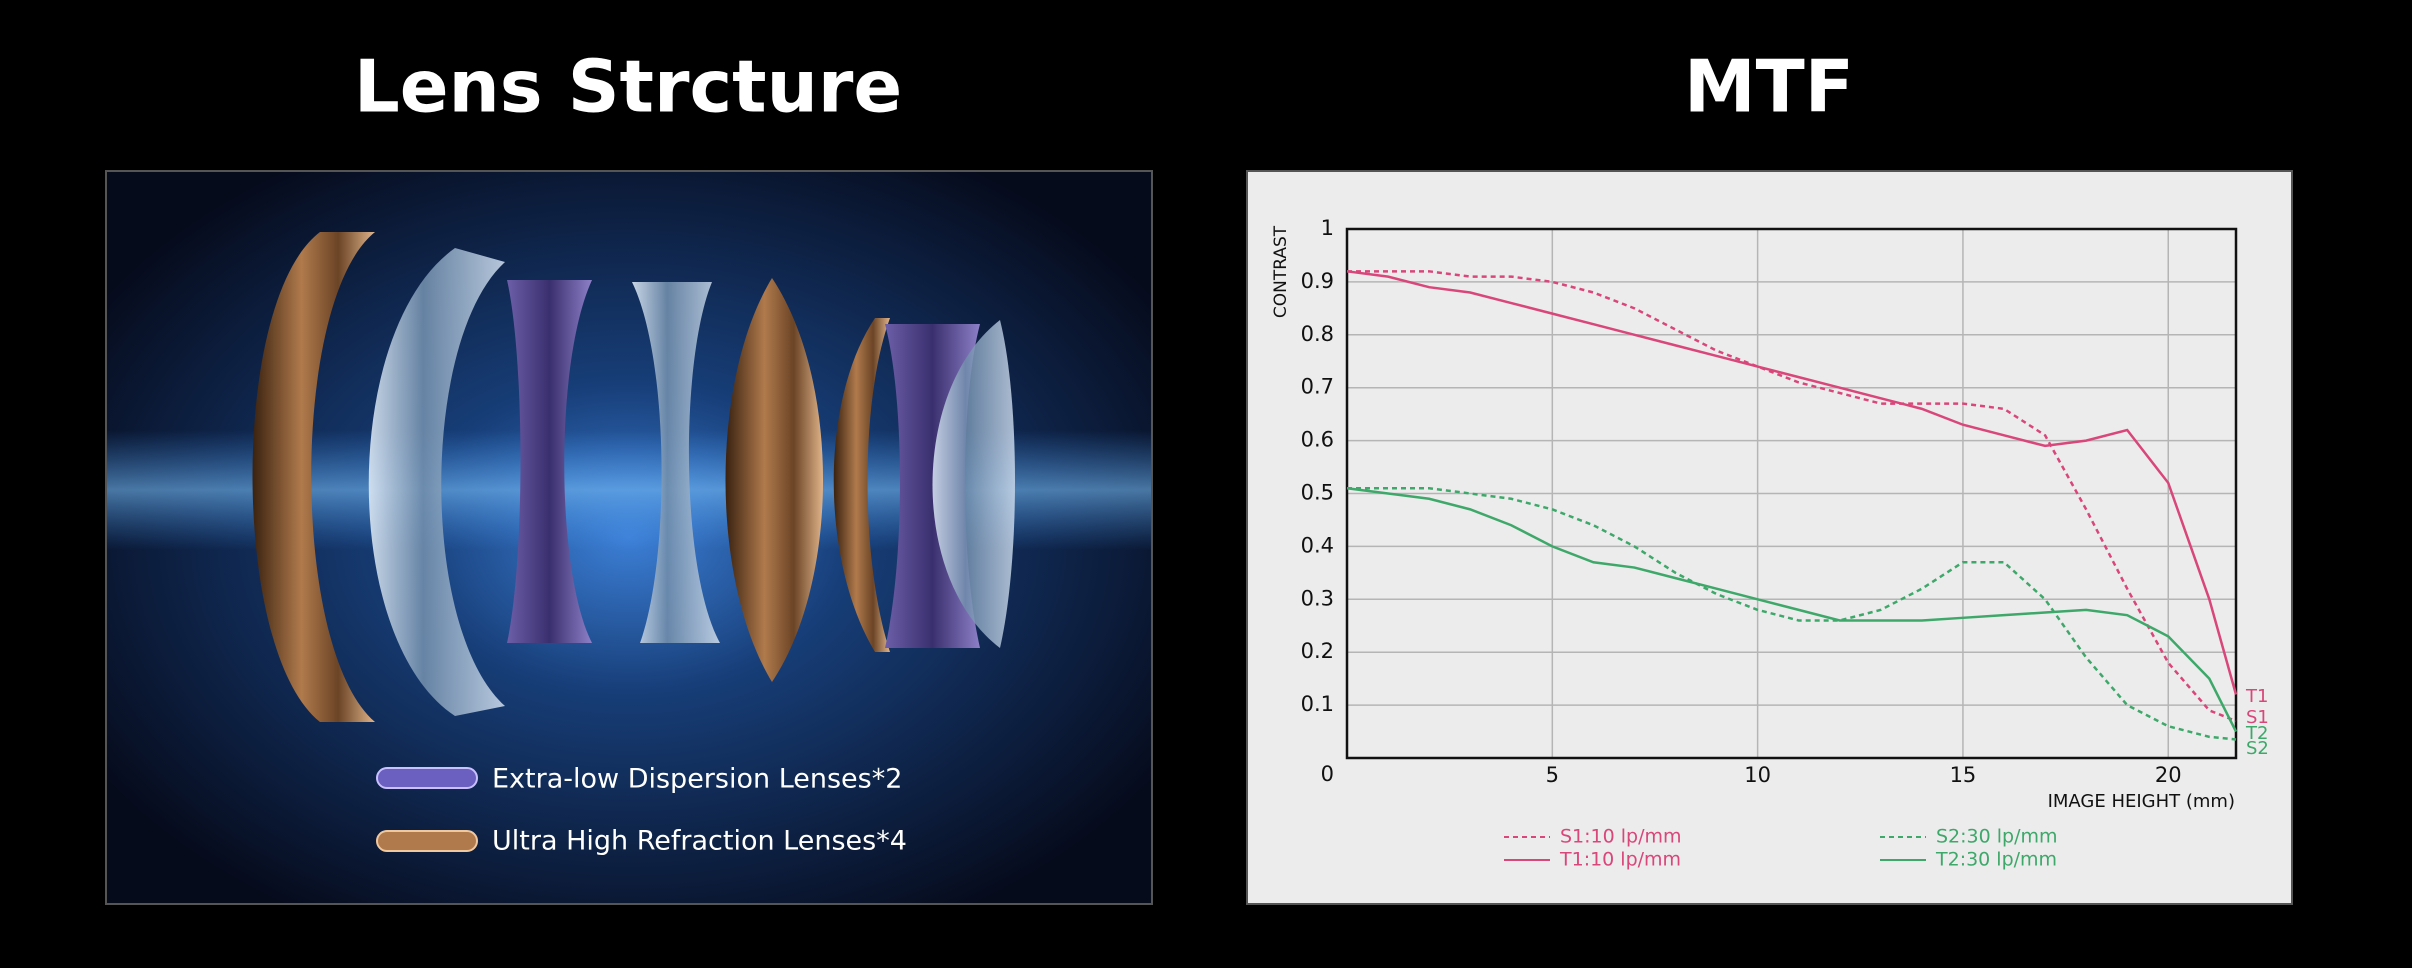  I want to click on y-tick-label: 0.6, so click(1317, 440).